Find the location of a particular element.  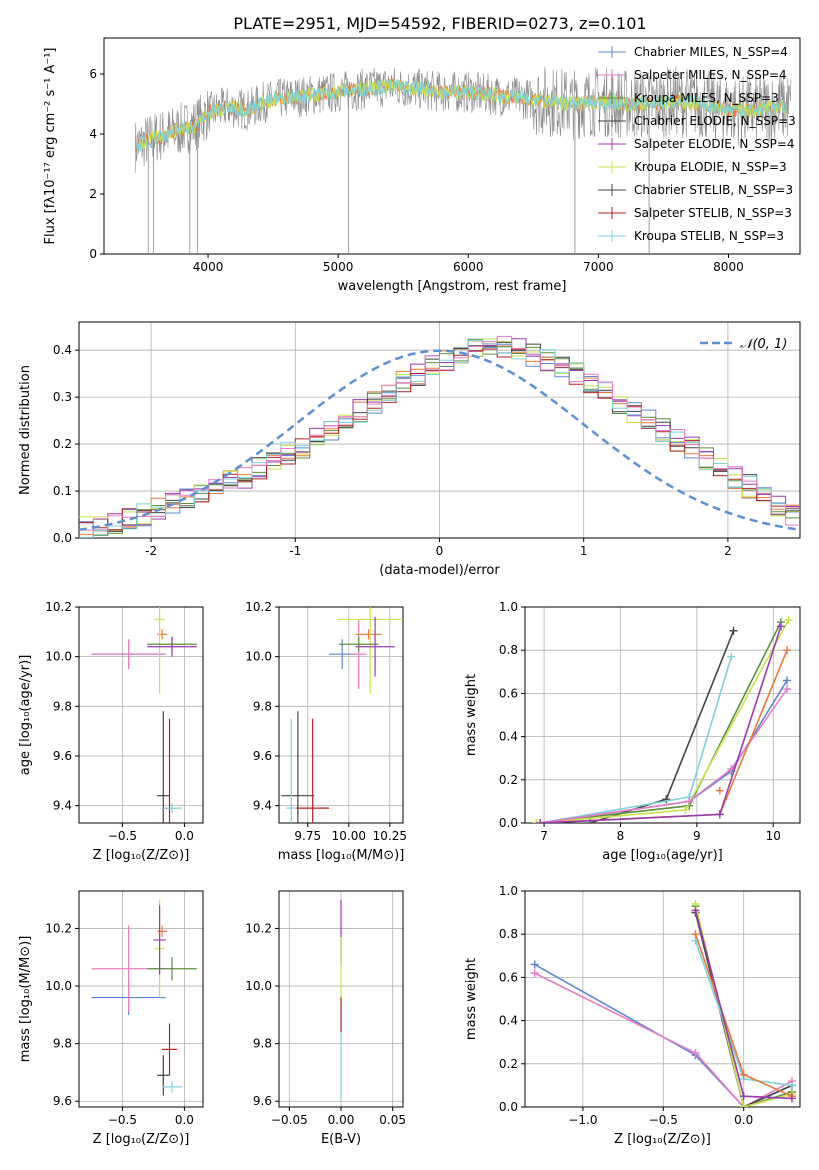

x-tick-label: −0.5 is located at coordinates (663, 1120).